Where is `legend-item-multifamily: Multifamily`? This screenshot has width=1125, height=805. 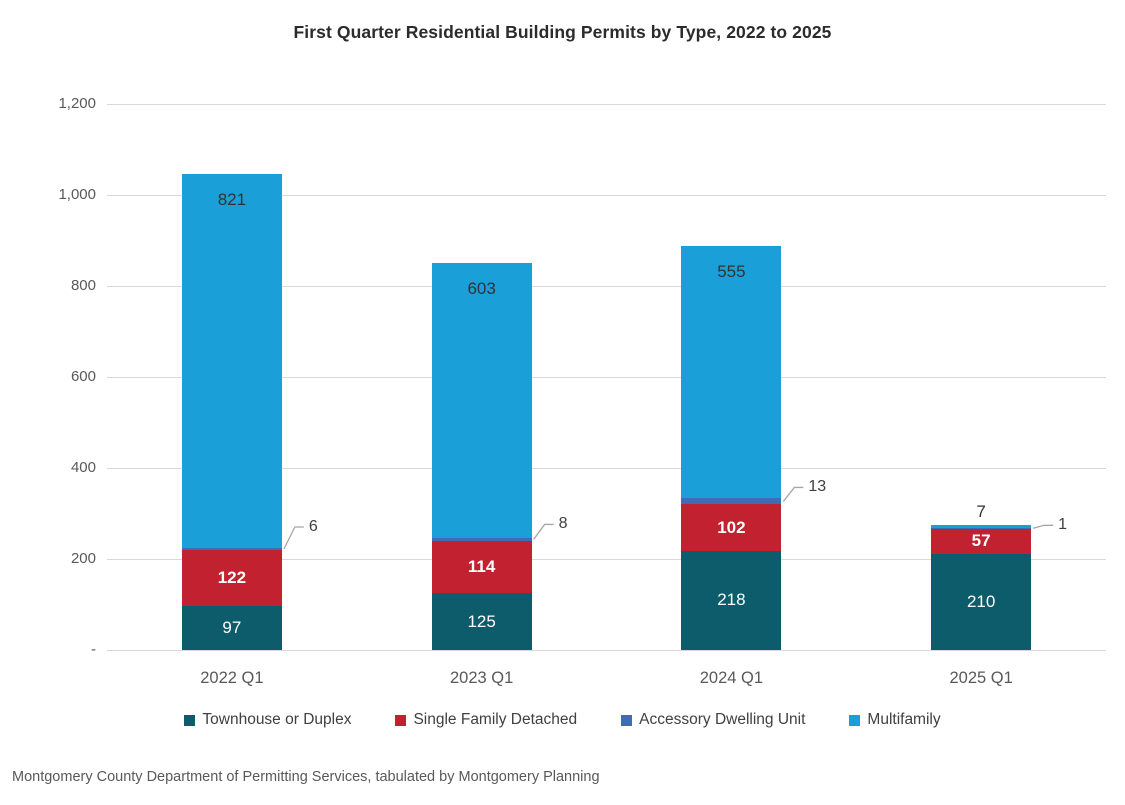 legend-item-multifamily: Multifamily is located at coordinates (895, 720).